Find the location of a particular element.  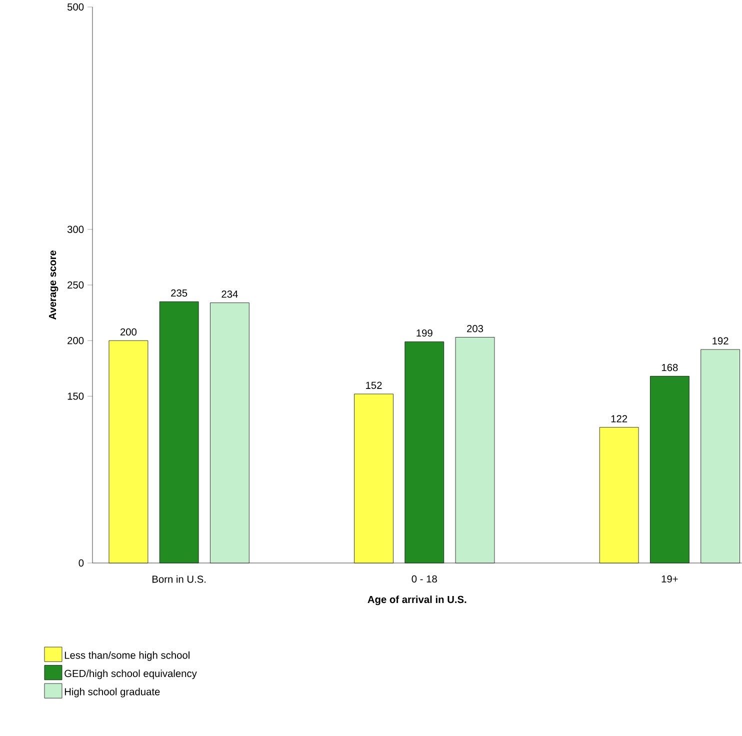

data-label: 235 is located at coordinates (179, 292).